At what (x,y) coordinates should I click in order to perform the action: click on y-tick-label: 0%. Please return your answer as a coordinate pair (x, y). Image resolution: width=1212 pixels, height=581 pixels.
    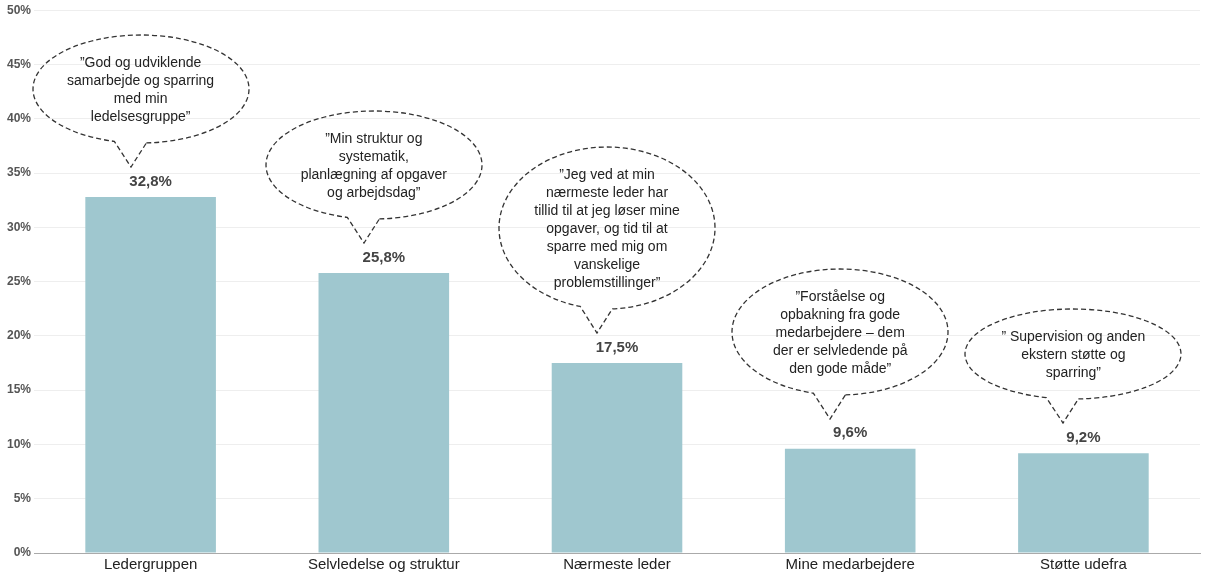
    Looking at the image, I should click on (22, 552).